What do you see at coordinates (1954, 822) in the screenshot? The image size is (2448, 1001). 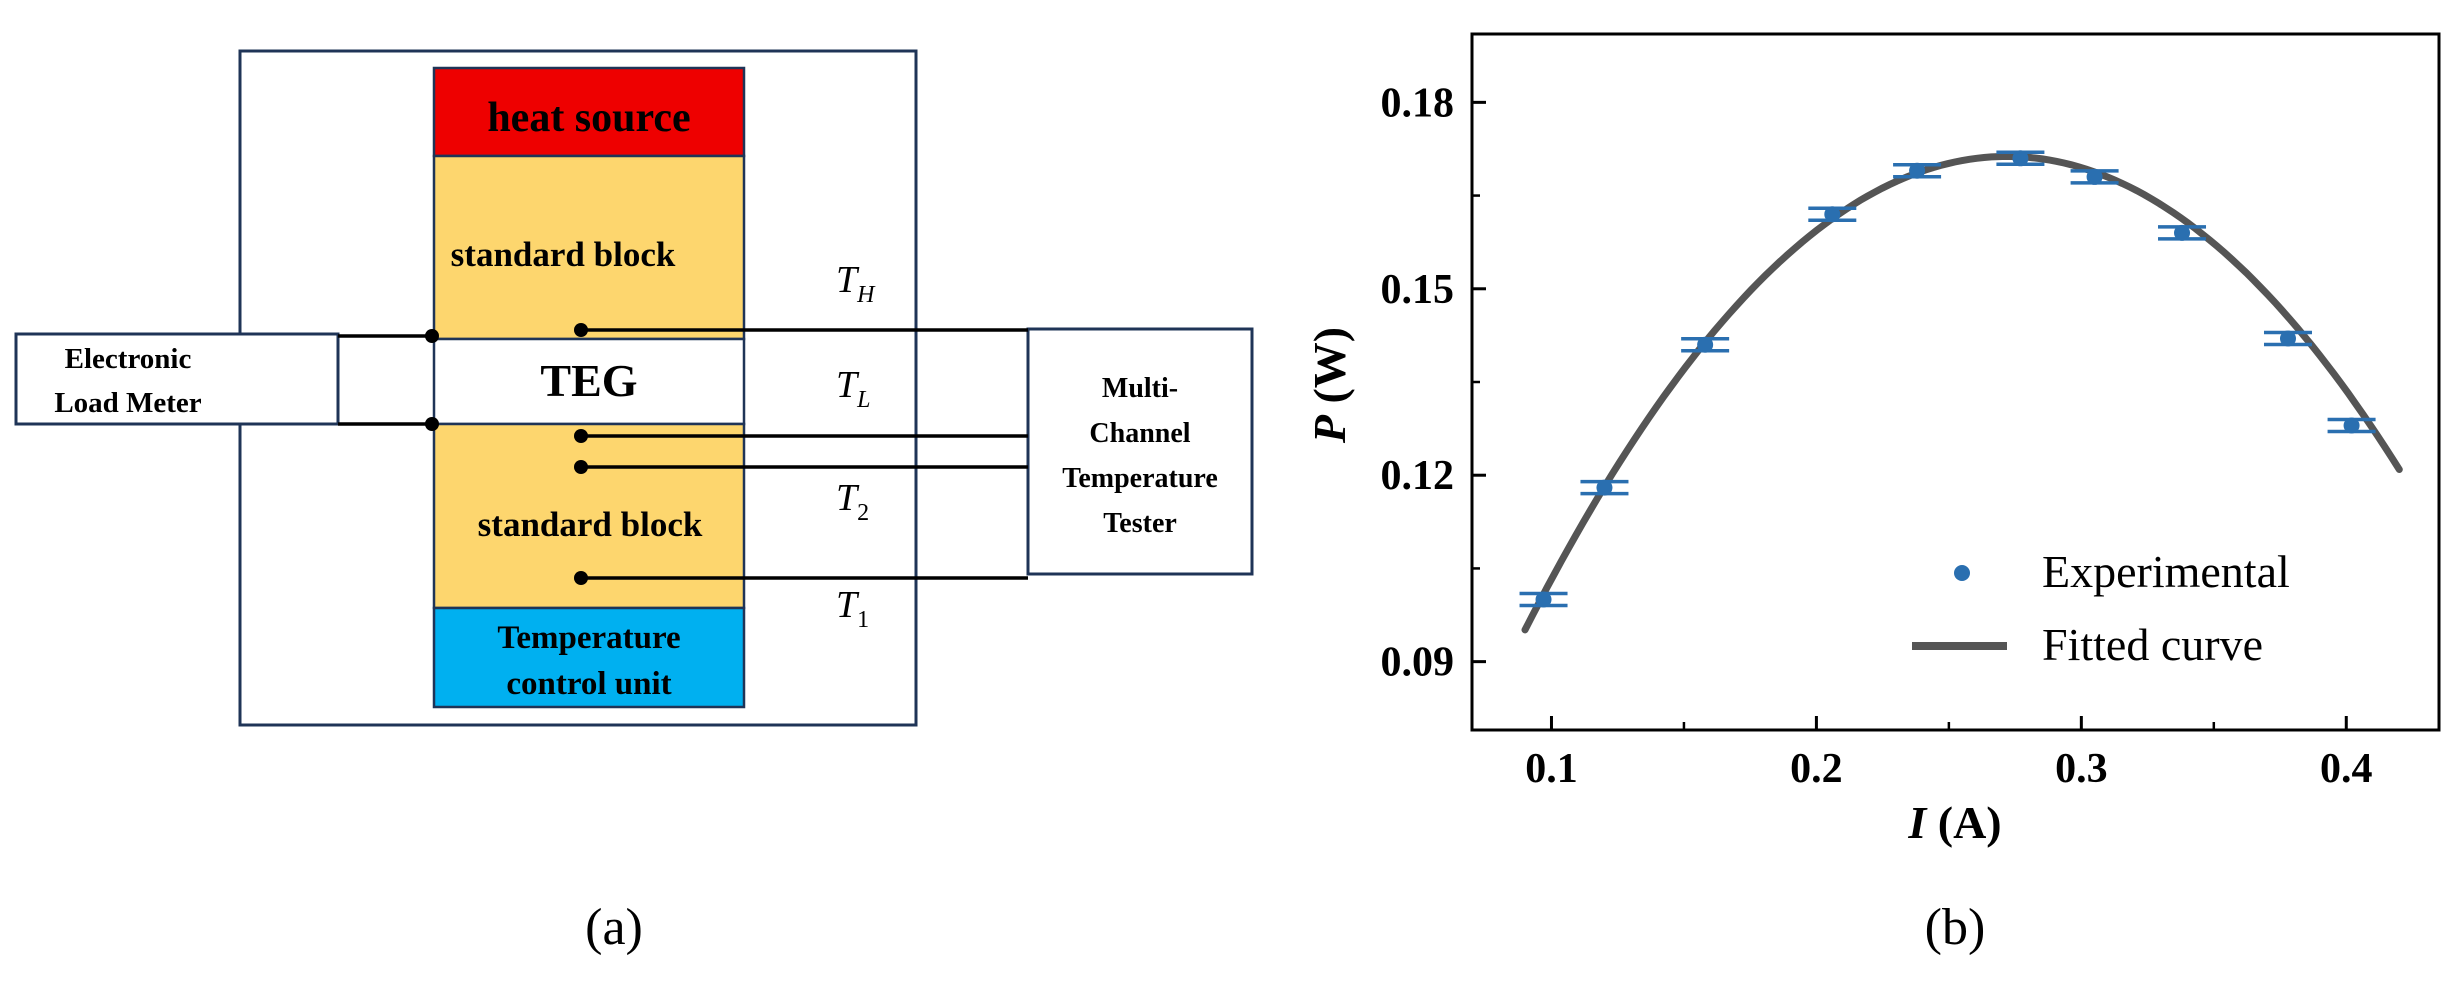 I see `x-axis-label: I (A)` at bounding box center [1954, 822].